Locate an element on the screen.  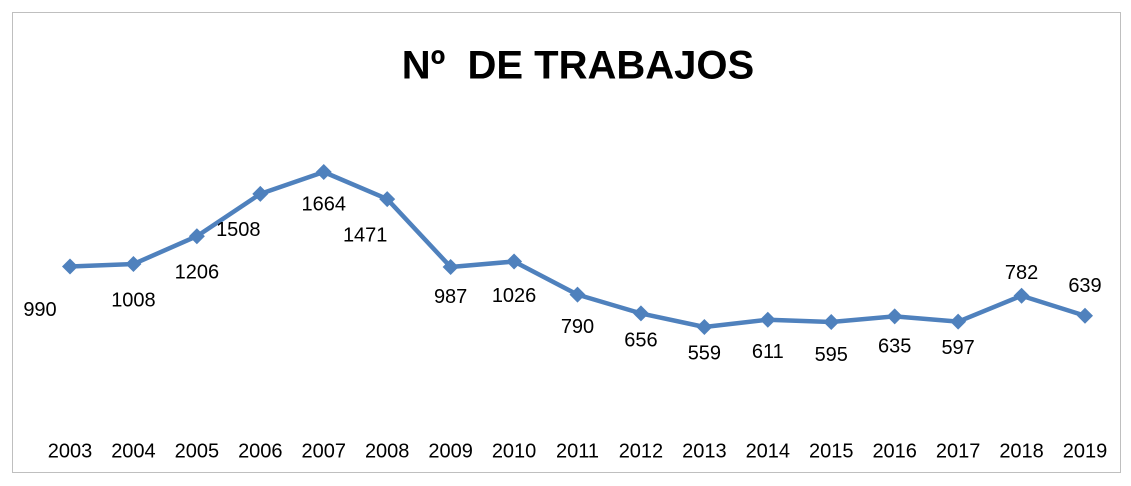
x-tick-label: 2003 is located at coordinates (70, 451).